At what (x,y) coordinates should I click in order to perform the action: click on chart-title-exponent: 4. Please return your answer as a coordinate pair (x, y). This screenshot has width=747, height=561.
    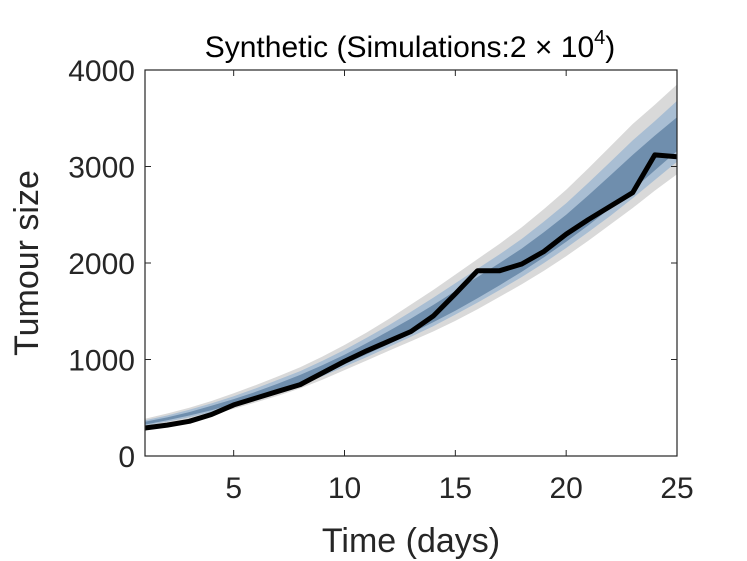
    Looking at the image, I should click on (599, 38).